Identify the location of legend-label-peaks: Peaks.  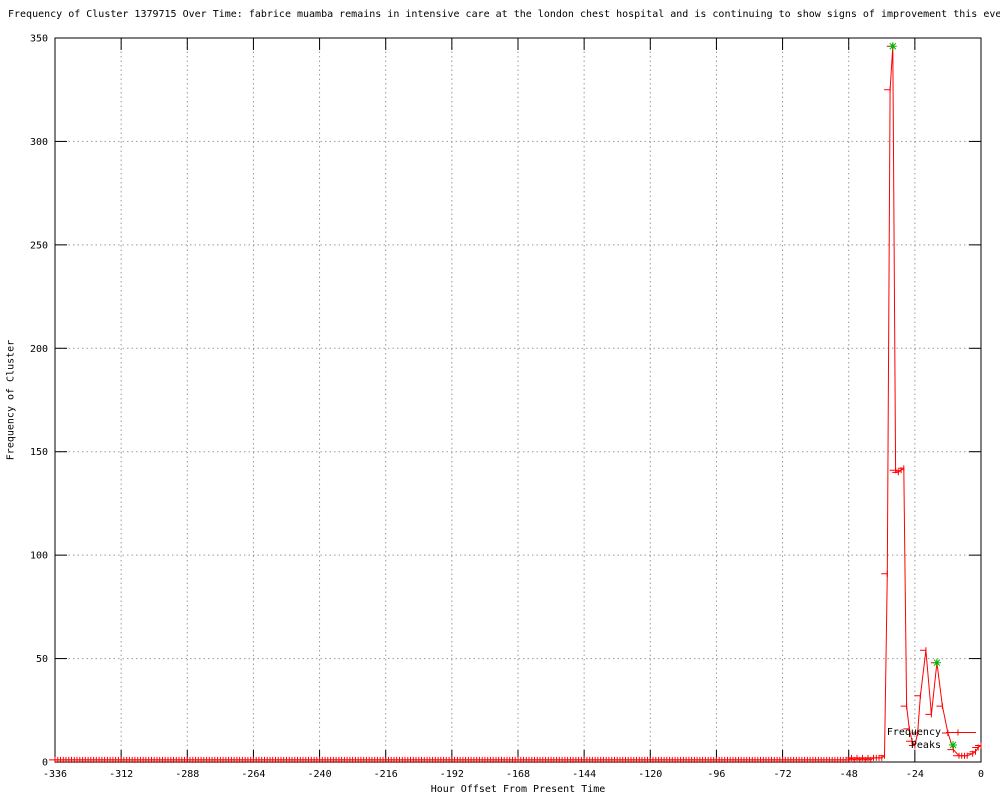
(925, 745).